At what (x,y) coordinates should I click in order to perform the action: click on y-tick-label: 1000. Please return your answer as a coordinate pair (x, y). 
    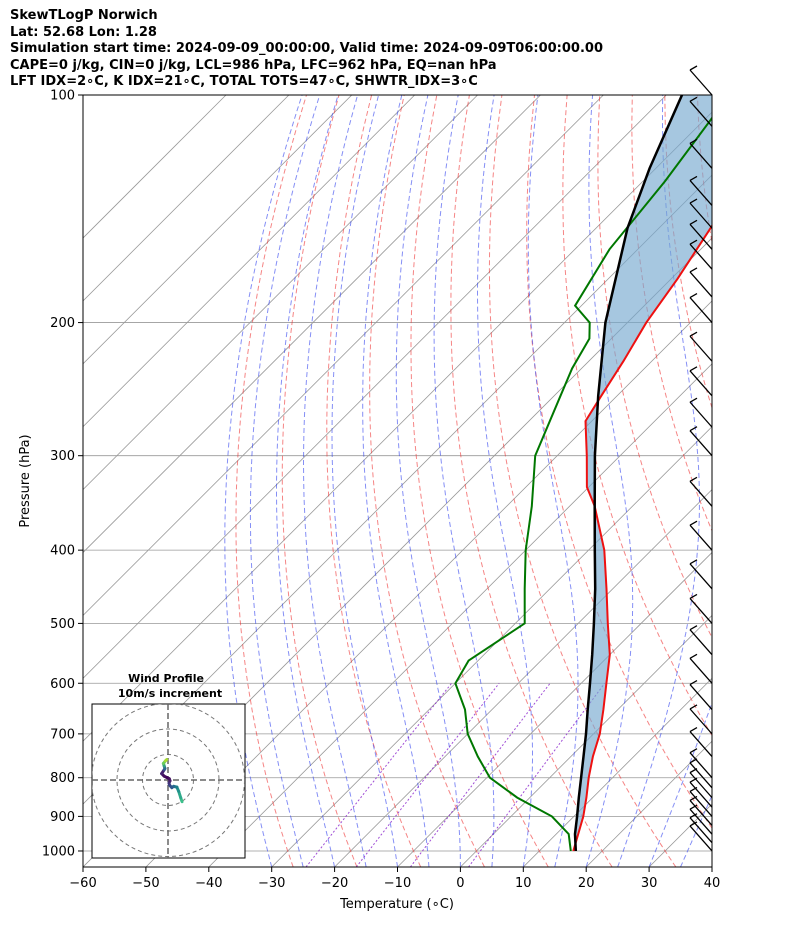
    Looking at the image, I should click on (58, 851).